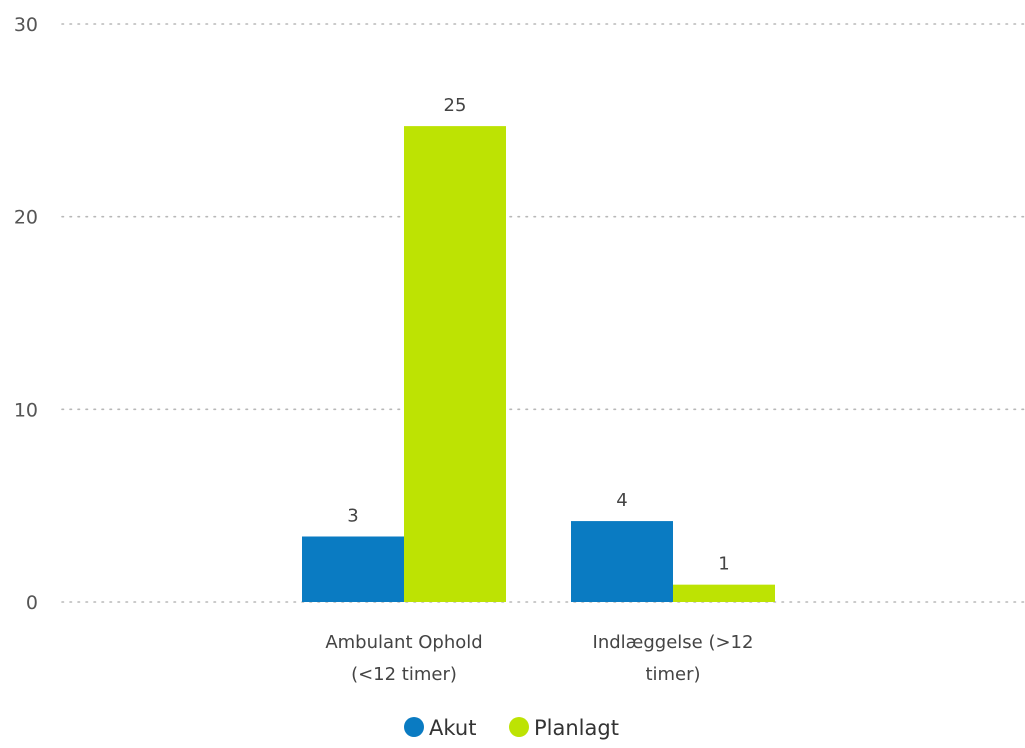 This screenshot has width=1025, height=748. What do you see at coordinates (352, 515) in the screenshot?
I see `data-label: 3` at bounding box center [352, 515].